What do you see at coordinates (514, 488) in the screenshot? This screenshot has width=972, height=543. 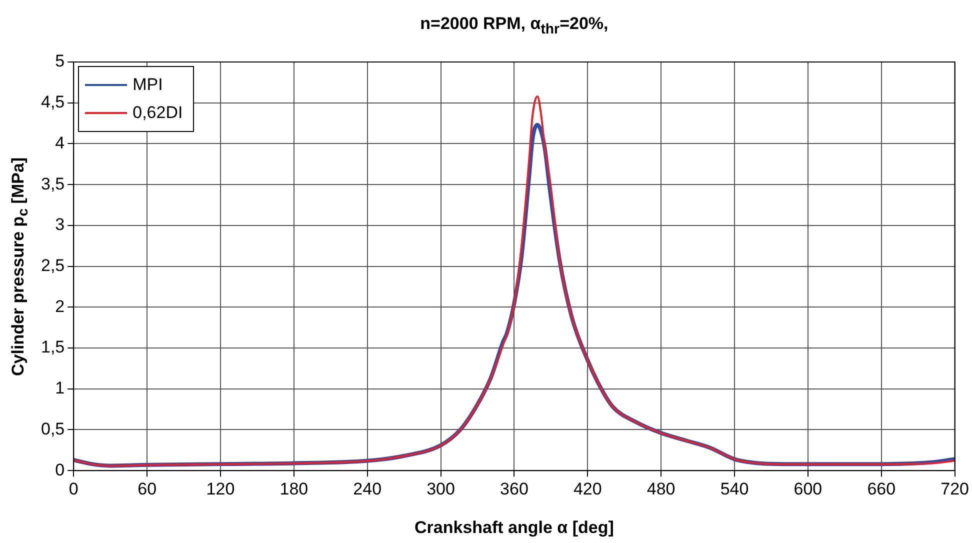 I see `x-tick-label: 360` at bounding box center [514, 488].